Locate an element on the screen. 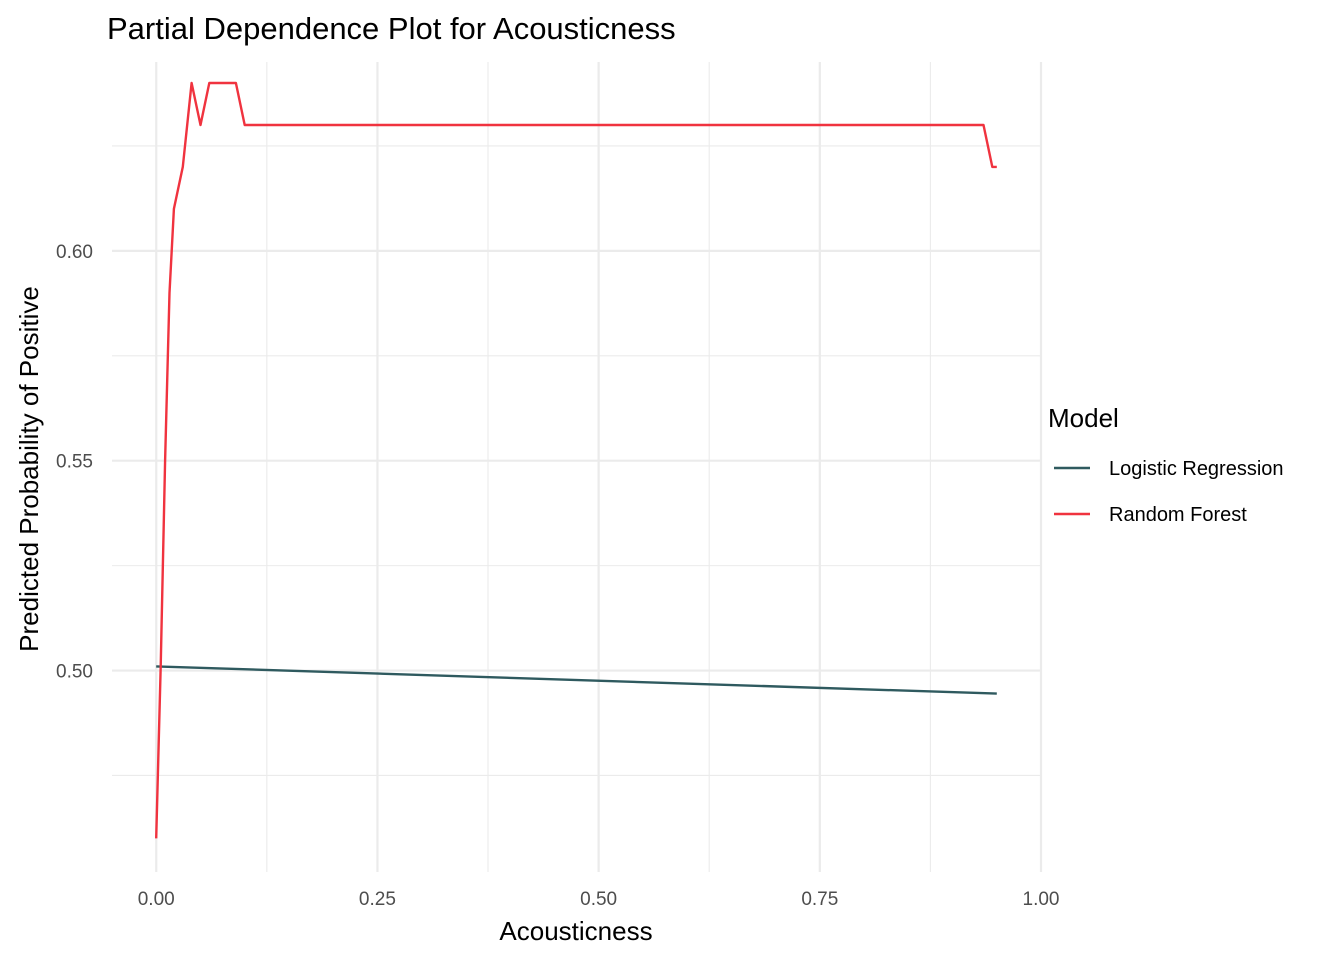 Image resolution: width=1344 pixels, height=960 pixels. legend-label-logistic-regression: Logistic Regression is located at coordinates (1196, 469).